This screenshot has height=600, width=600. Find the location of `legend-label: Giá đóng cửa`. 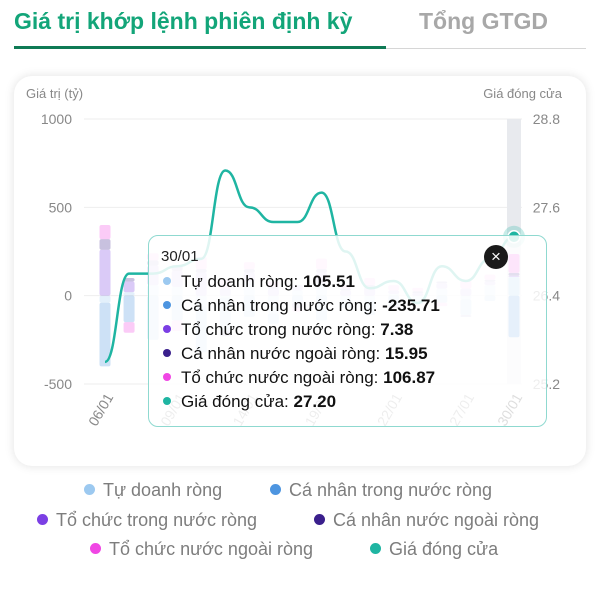

legend-label: Giá đóng cửa is located at coordinates (444, 549).